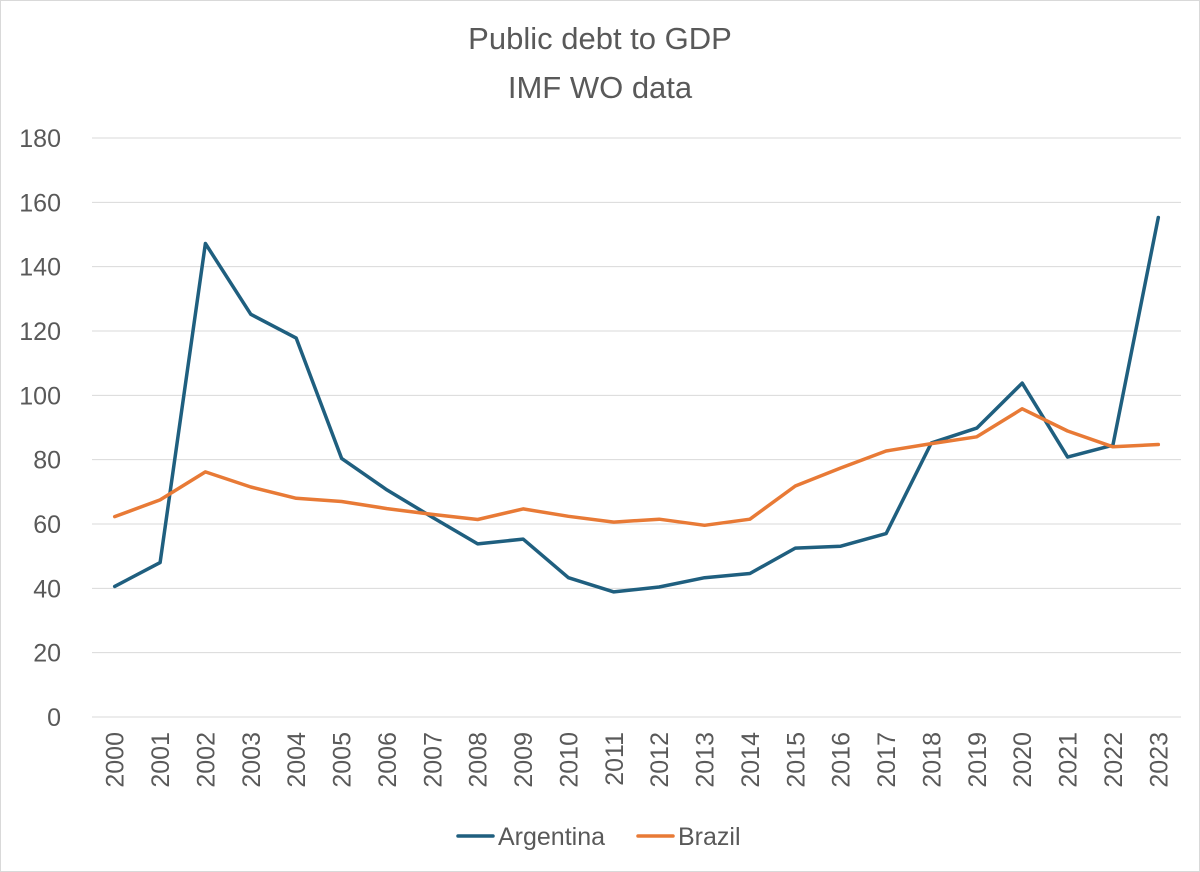 This screenshot has height=872, width=1200. Describe the element at coordinates (388, 760) in the screenshot. I see `x-tick-label: 2006` at that location.